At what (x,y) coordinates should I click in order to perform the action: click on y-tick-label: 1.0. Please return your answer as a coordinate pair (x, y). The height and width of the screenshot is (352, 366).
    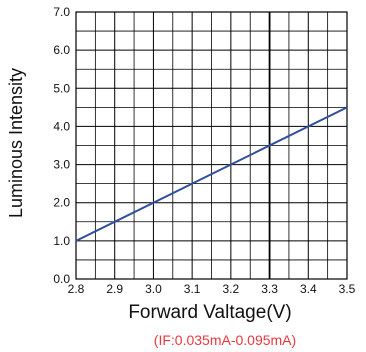
    Looking at the image, I should click on (61, 241).